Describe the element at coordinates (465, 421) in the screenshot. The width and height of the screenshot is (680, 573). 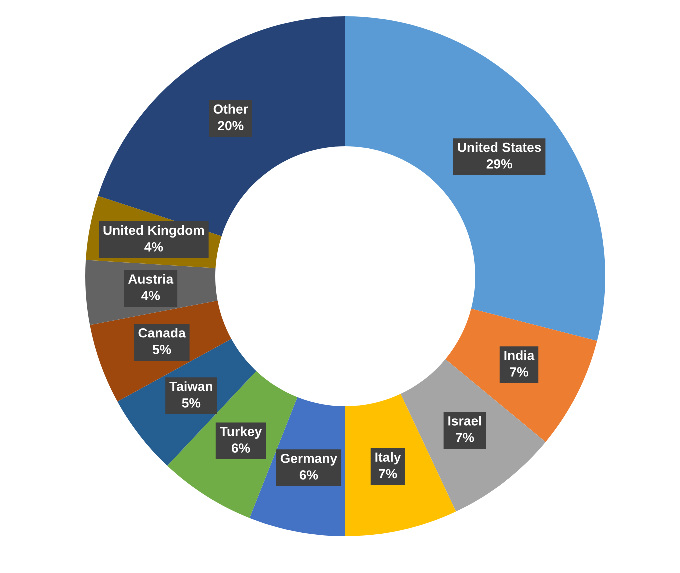
I see `slice-label: Israel` at that location.